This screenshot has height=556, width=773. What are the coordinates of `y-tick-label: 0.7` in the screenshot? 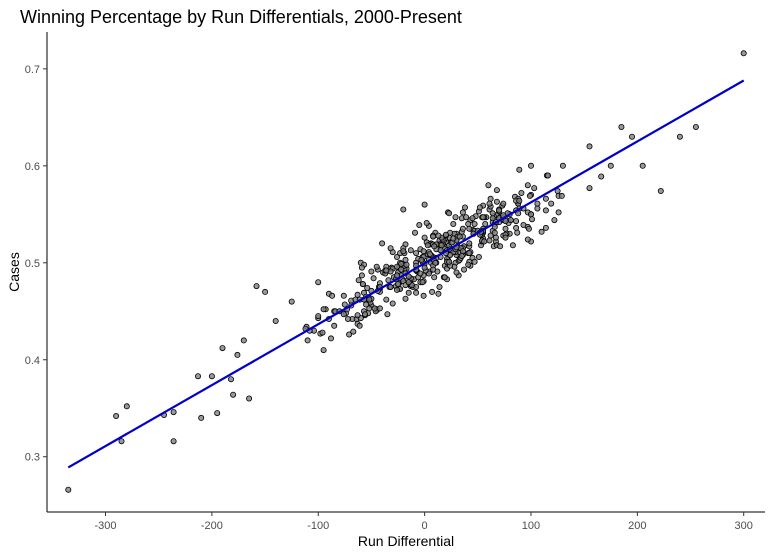 It's located at (32, 70).